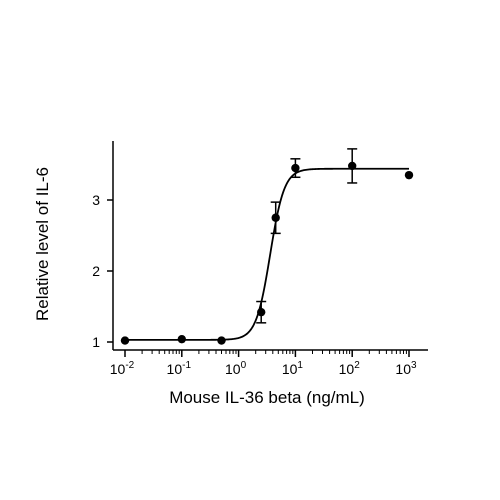  I want to click on x-tick-label: 10³, so click(406, 368).